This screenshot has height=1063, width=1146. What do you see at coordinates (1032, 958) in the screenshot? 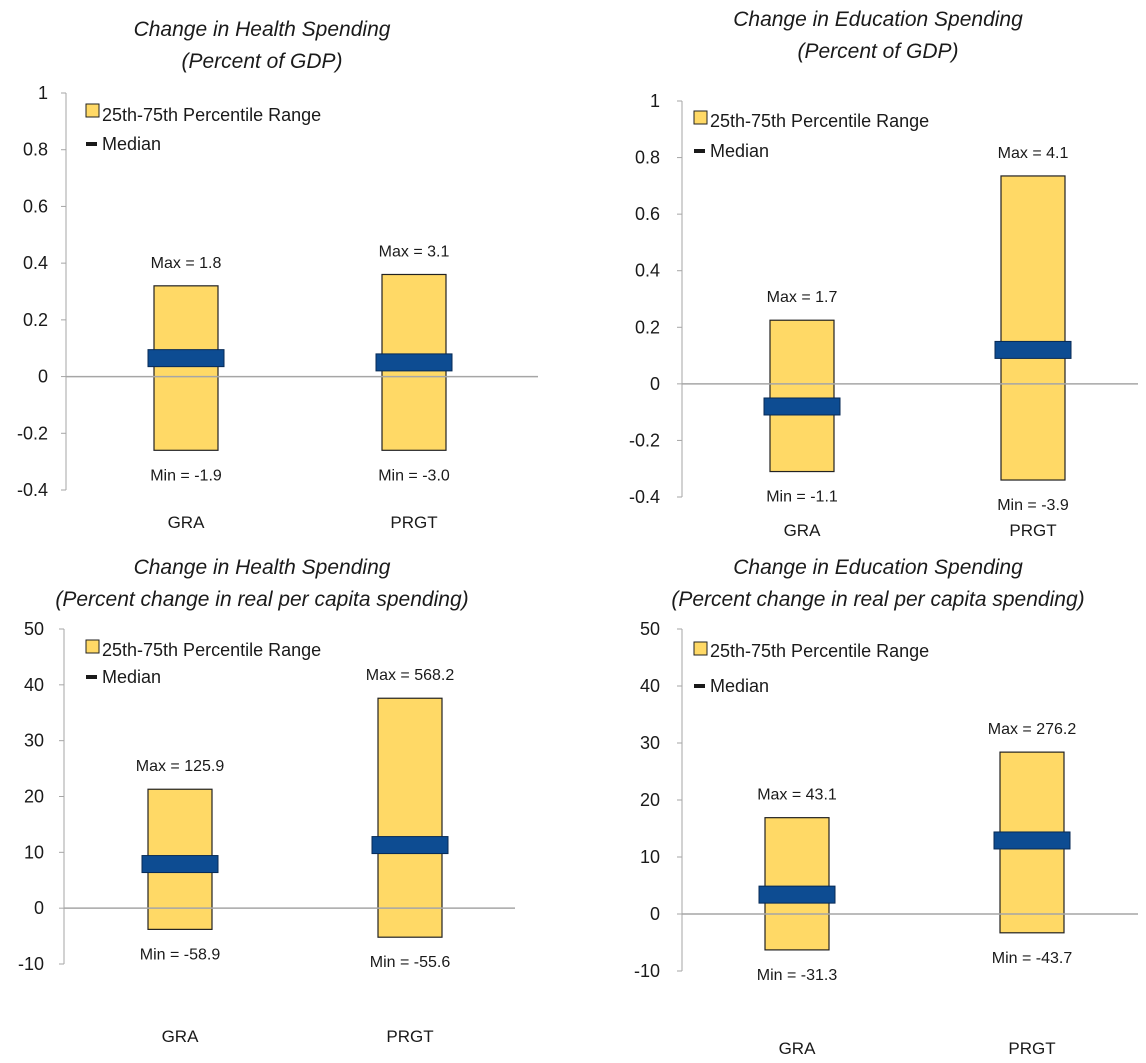
I see `min-label: Min = -43.7` at bounding box center [1032, 958].